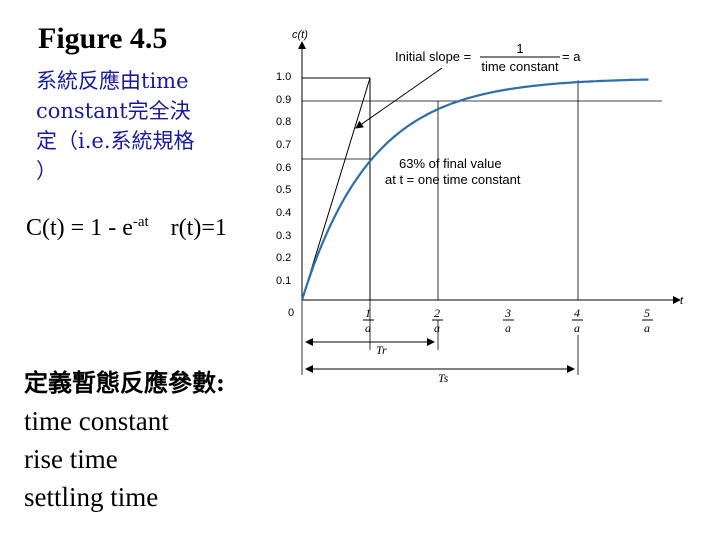 This screenshot has height=540, width=720. Describe the element at coordinates (437, 313) in the screenshot. I see `x-tick-numerator: 2` at that location.